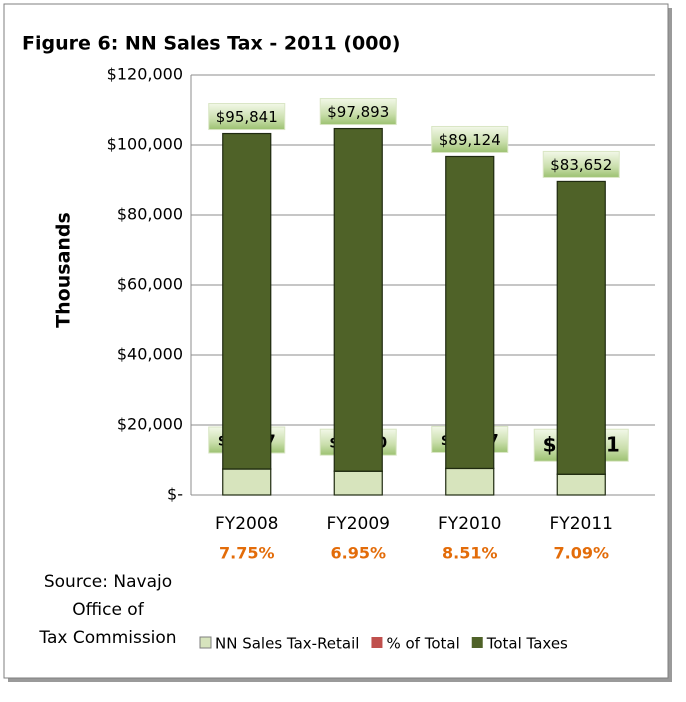  I want to click on data-label: $83,652, so click(581, 165).